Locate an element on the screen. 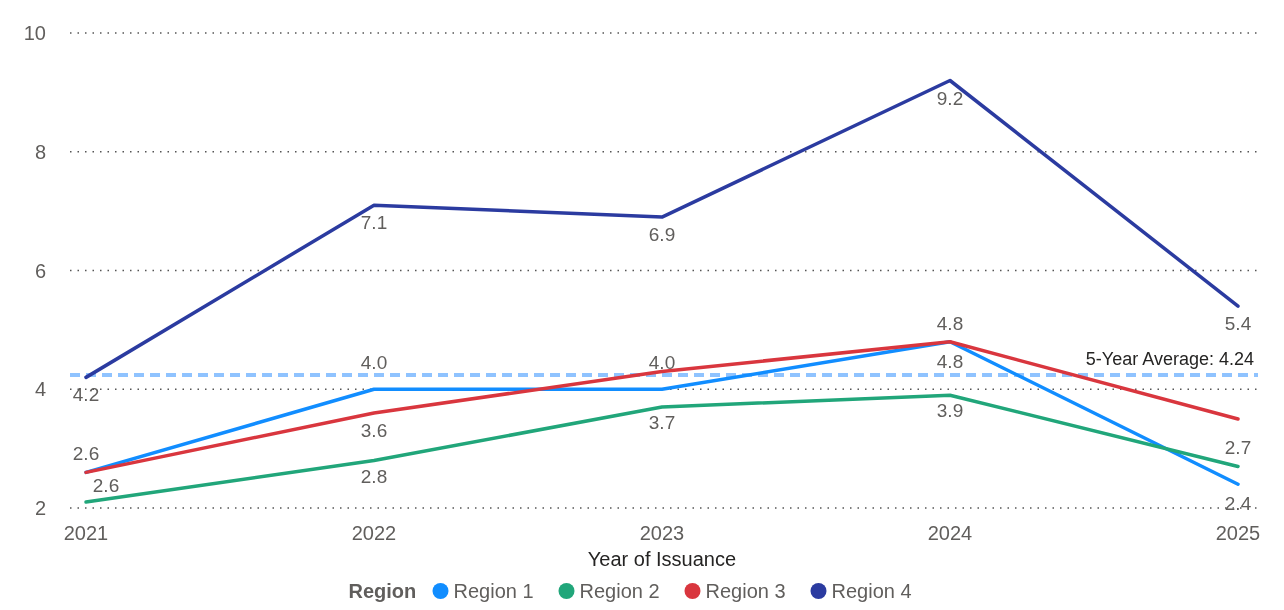 The height and width of the screenshot is (610, 1284). data-label: 2.4 is located at coordinates (1238, 504).